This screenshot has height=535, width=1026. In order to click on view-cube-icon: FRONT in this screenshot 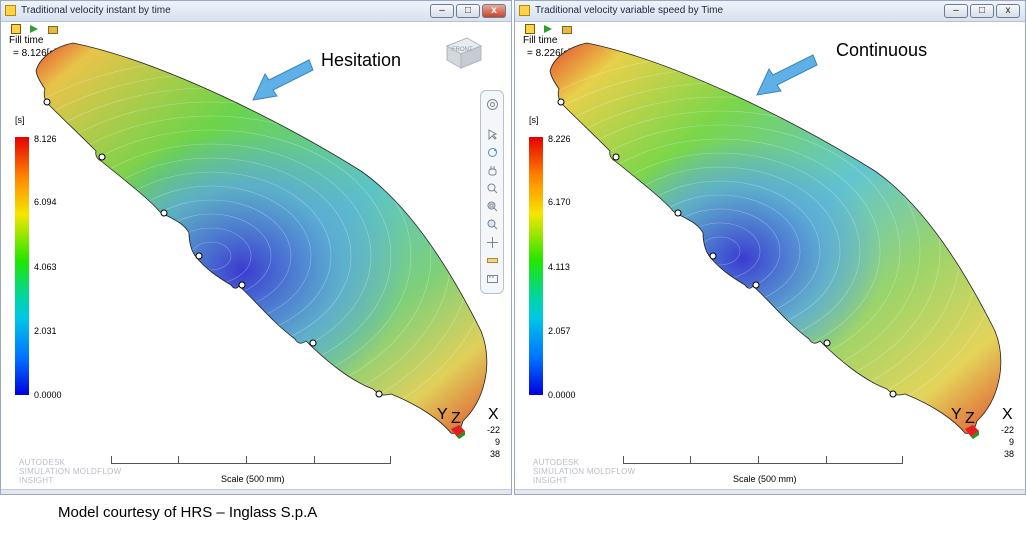, I will do `click(463, 52)`.